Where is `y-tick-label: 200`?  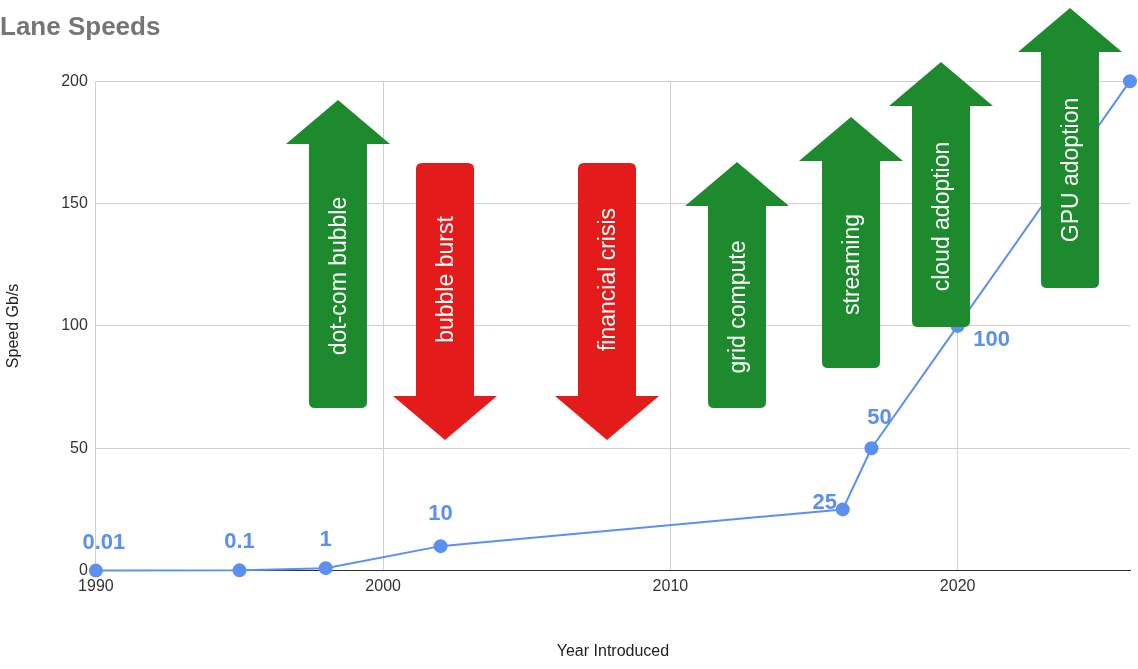 y-tick-label: 200 is located at coordinates (74, 80).